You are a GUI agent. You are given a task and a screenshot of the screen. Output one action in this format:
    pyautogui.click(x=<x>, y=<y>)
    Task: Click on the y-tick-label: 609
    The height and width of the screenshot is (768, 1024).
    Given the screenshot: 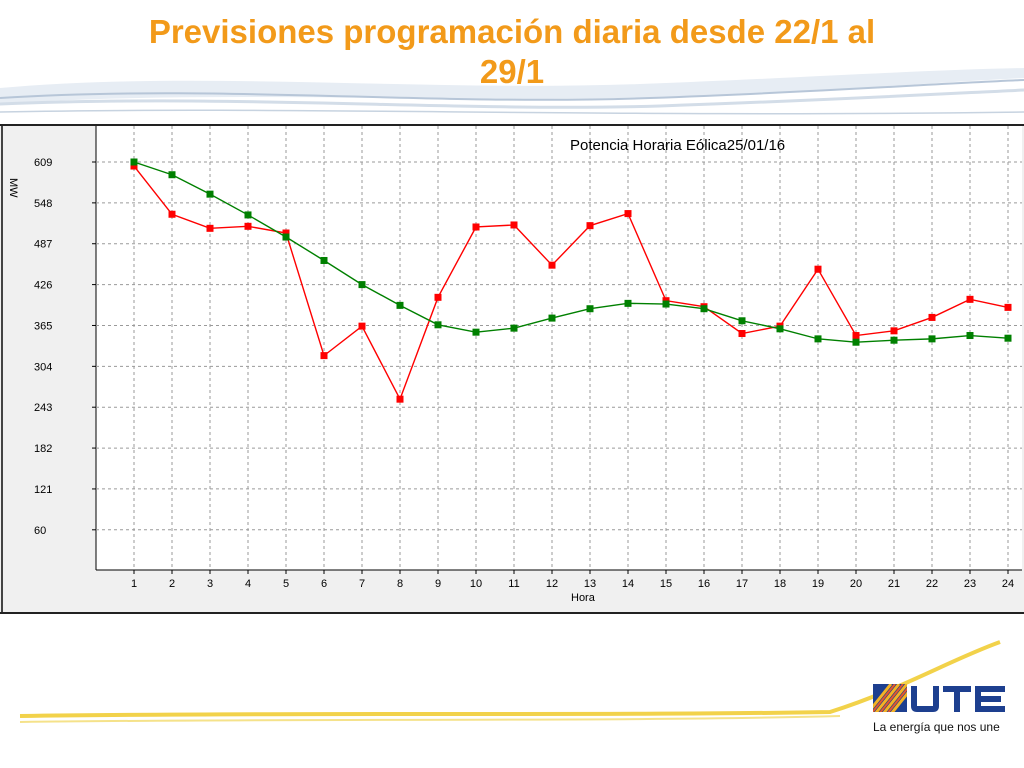 What is the action you would take?
    pyautogui.click(x=43, y=163)
    